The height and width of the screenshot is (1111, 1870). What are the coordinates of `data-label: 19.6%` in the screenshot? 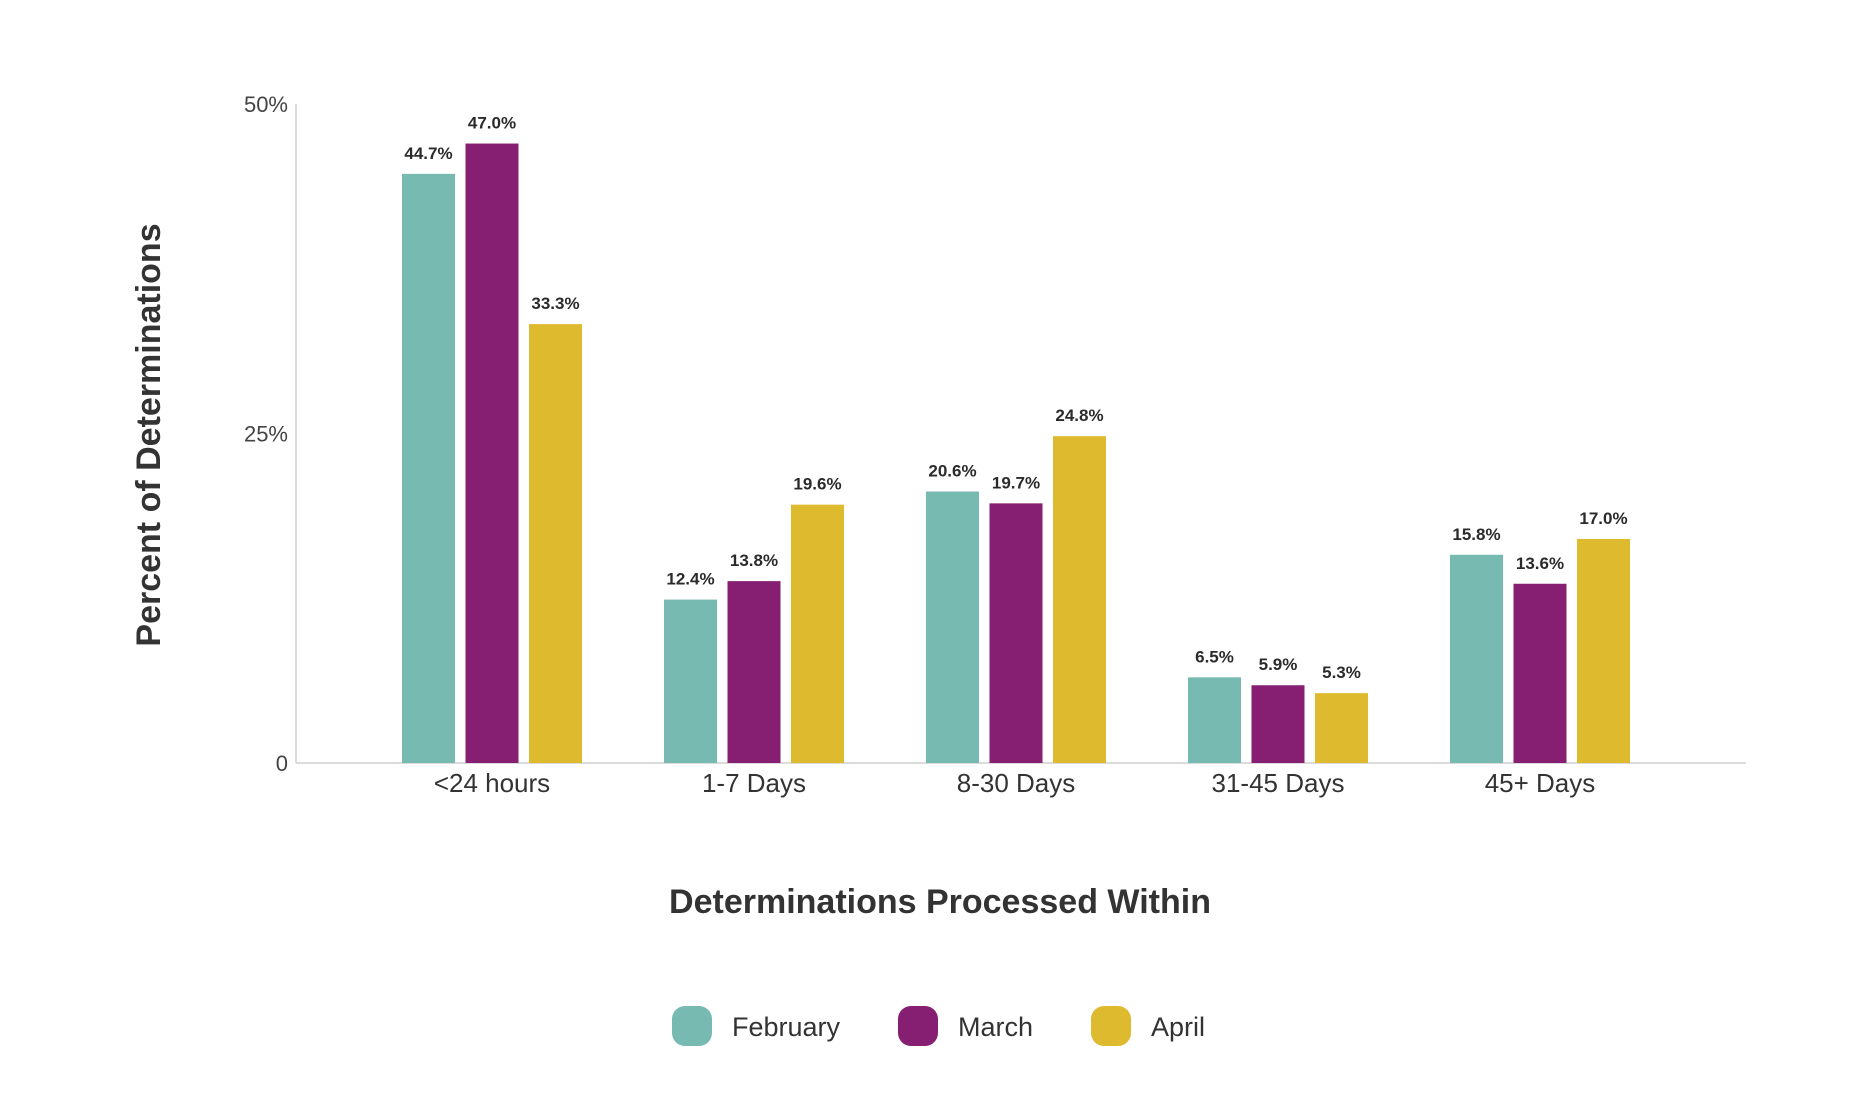 It's located at (817, 484).